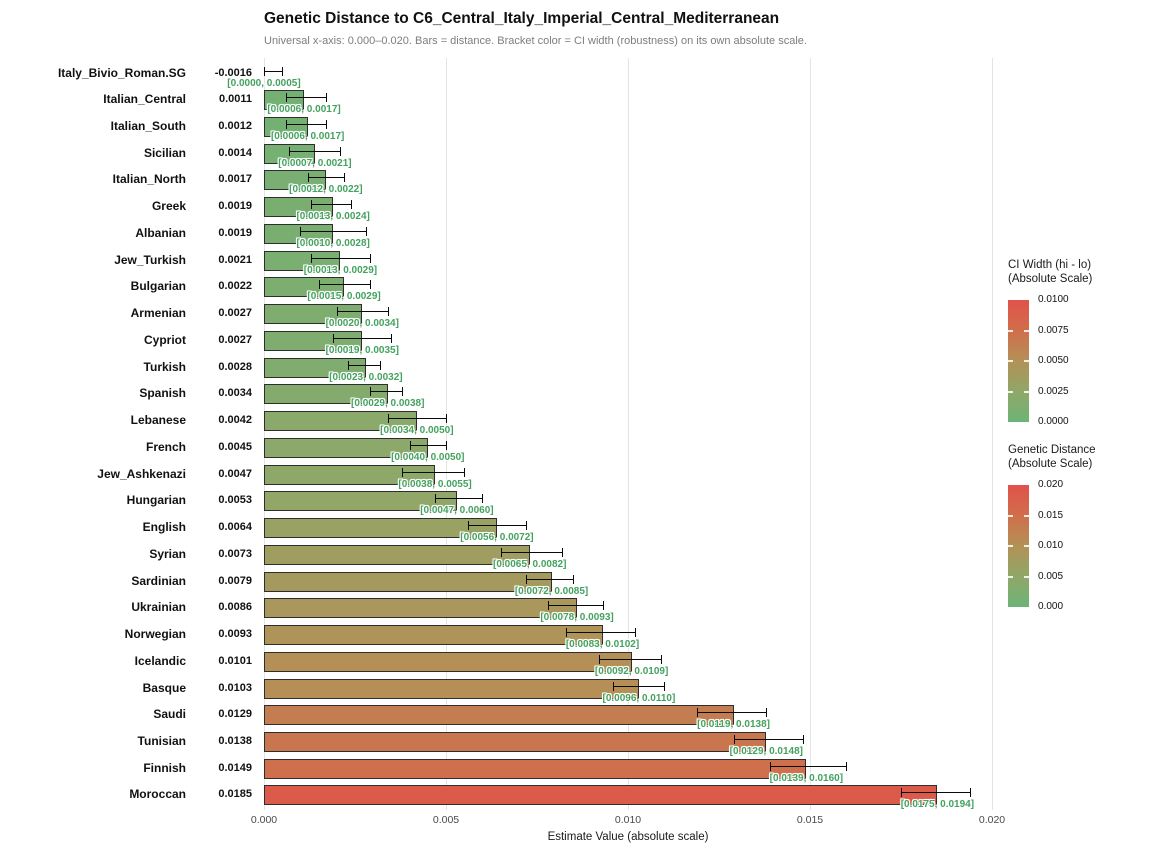  What do you see at coordinates (992, 820) in the screenshot?
I see `x-tick-label: 0.020` at bounding box center [992, 820].